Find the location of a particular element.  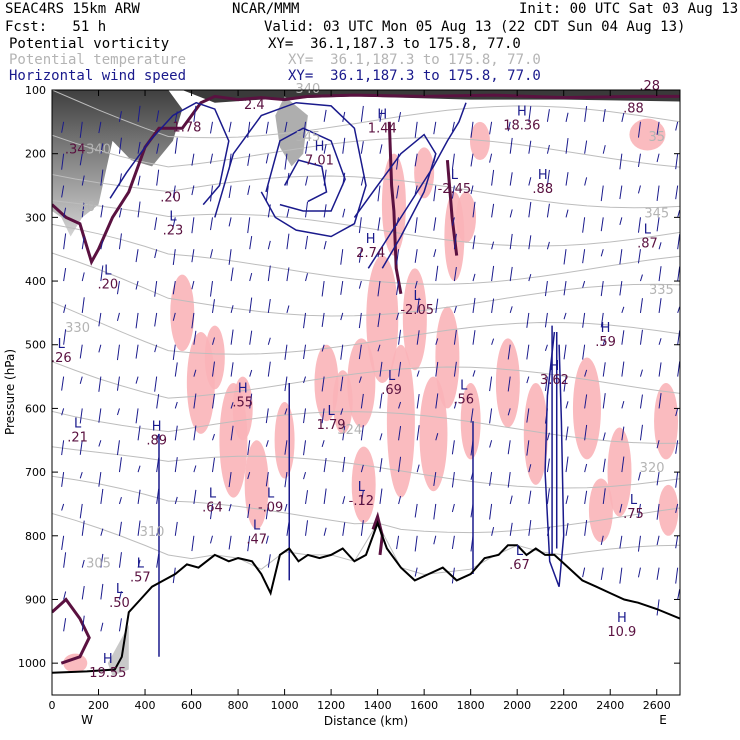

x-tick-label: 400 is located at coordinates (145, 705).